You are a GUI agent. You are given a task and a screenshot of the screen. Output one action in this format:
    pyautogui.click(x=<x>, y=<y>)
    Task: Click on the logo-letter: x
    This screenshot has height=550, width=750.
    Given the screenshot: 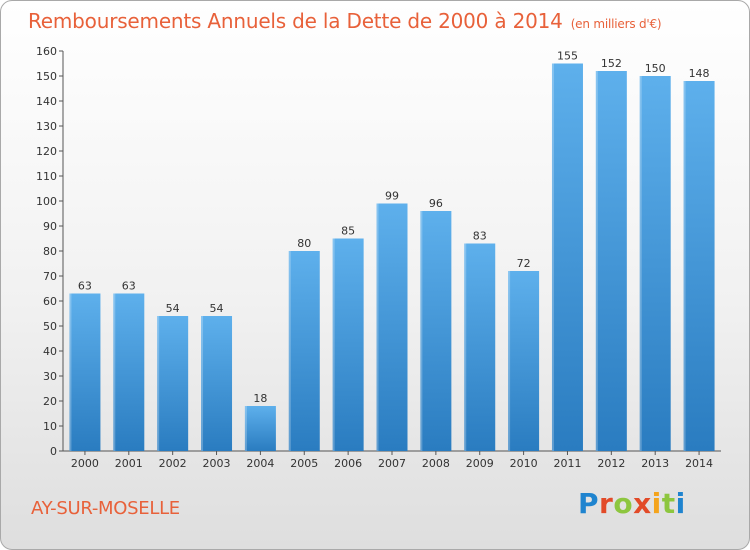 What is the action you would take?
    pyautogui.click(x=642, y=503)
    